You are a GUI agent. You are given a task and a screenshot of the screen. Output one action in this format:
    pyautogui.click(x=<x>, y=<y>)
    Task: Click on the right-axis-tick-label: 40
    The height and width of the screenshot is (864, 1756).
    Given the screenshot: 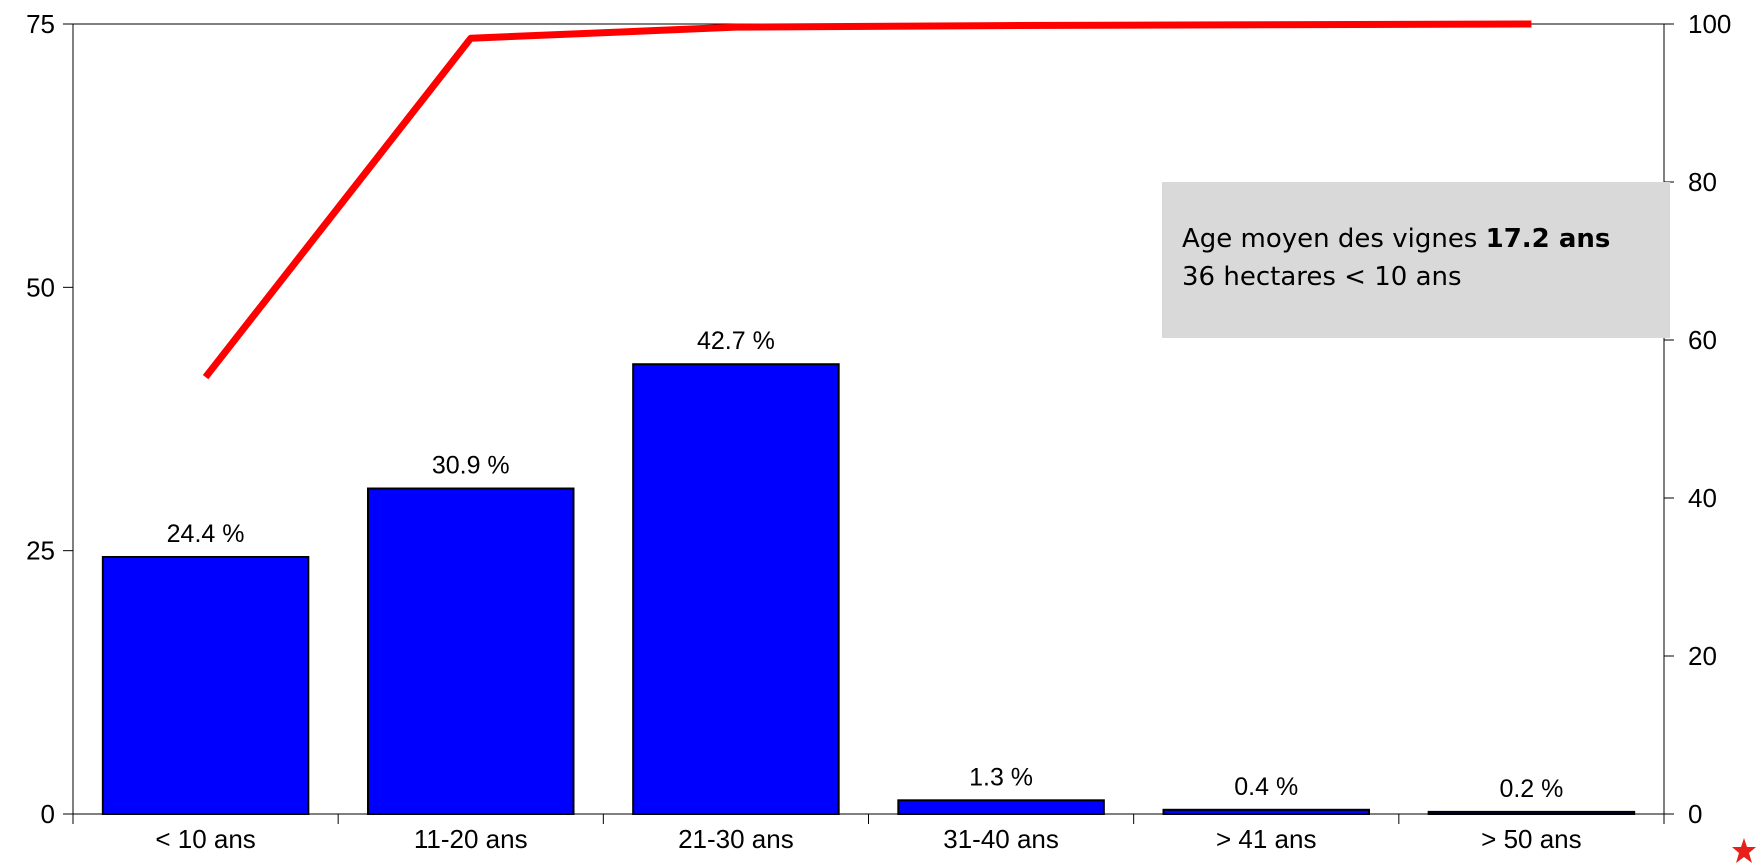 What is the action you would take?
    pyautogui.click(x=1702, y=498)
    